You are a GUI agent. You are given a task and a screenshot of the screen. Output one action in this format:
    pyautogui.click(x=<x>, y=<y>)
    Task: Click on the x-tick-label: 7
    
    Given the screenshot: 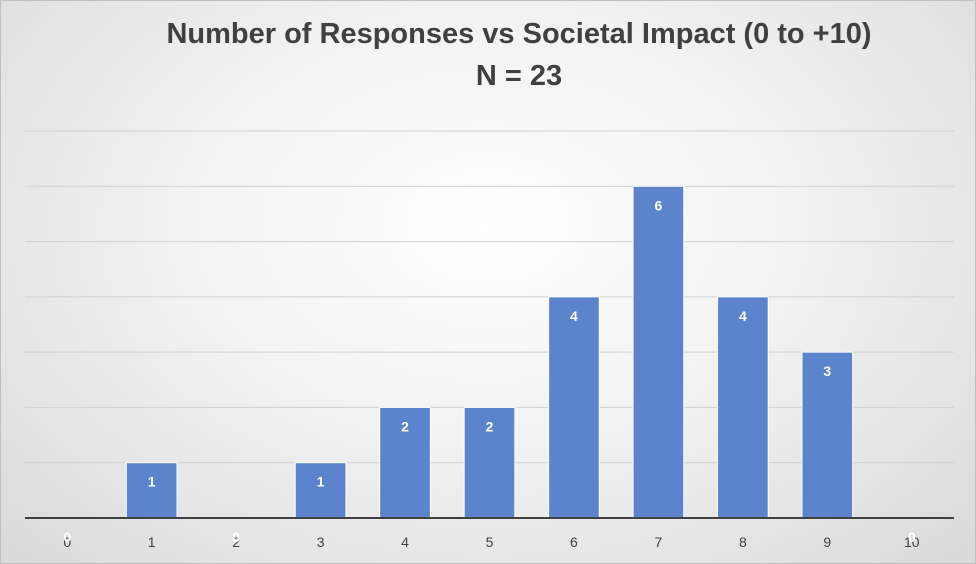 What is the action you would take?
    pyautogui.click(x=659, y=542)
    